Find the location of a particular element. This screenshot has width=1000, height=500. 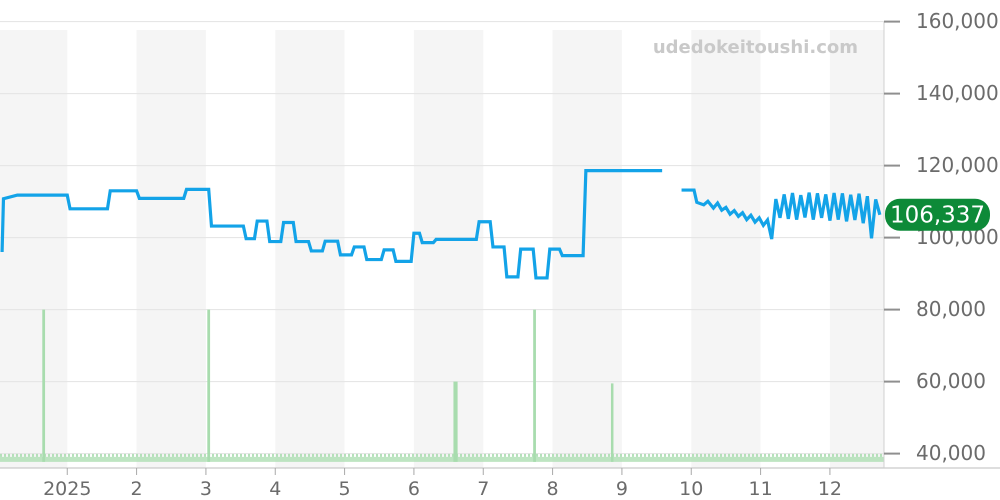

y-tick-label: 40,000 is located at coordinates (951, 453).